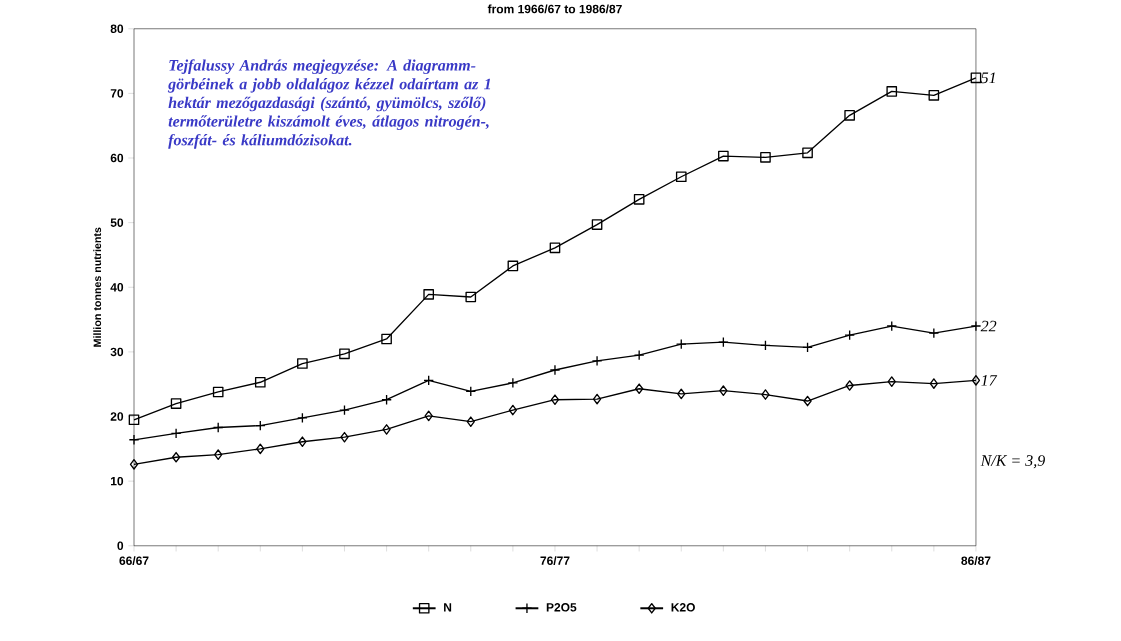  What do you see at coordinates (97, 287) in the screenshot?
I see `y-axis-title: Million tonnes nutrients` at bounding box center [97, 287].